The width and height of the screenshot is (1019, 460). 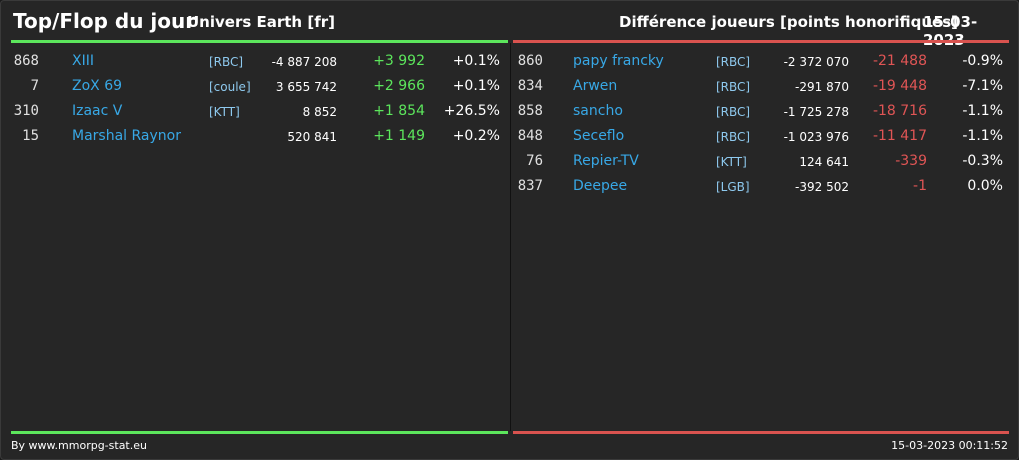 I want to click on universe-label: Univers Earth [fr], so click(x=261, y=22).